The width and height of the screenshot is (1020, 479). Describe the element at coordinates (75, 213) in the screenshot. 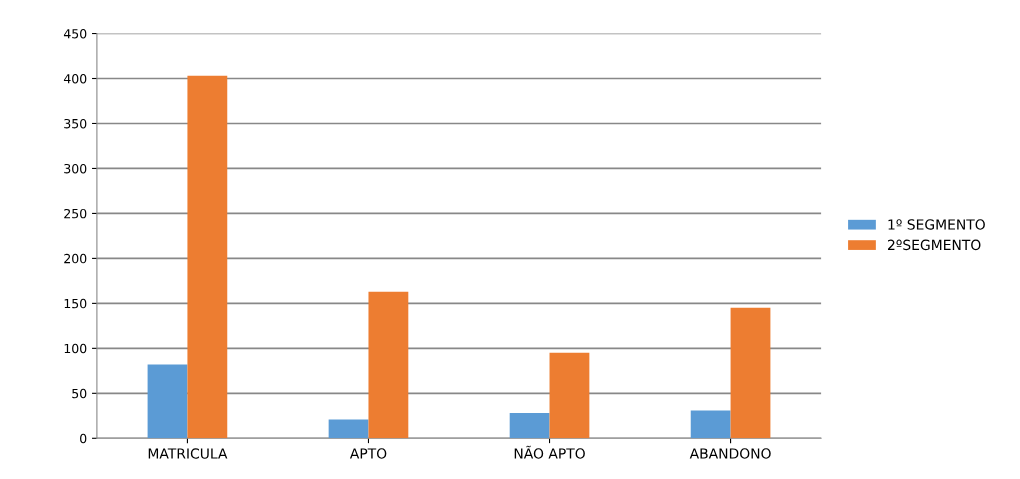

I see `y-tick-label: 250` at that location.